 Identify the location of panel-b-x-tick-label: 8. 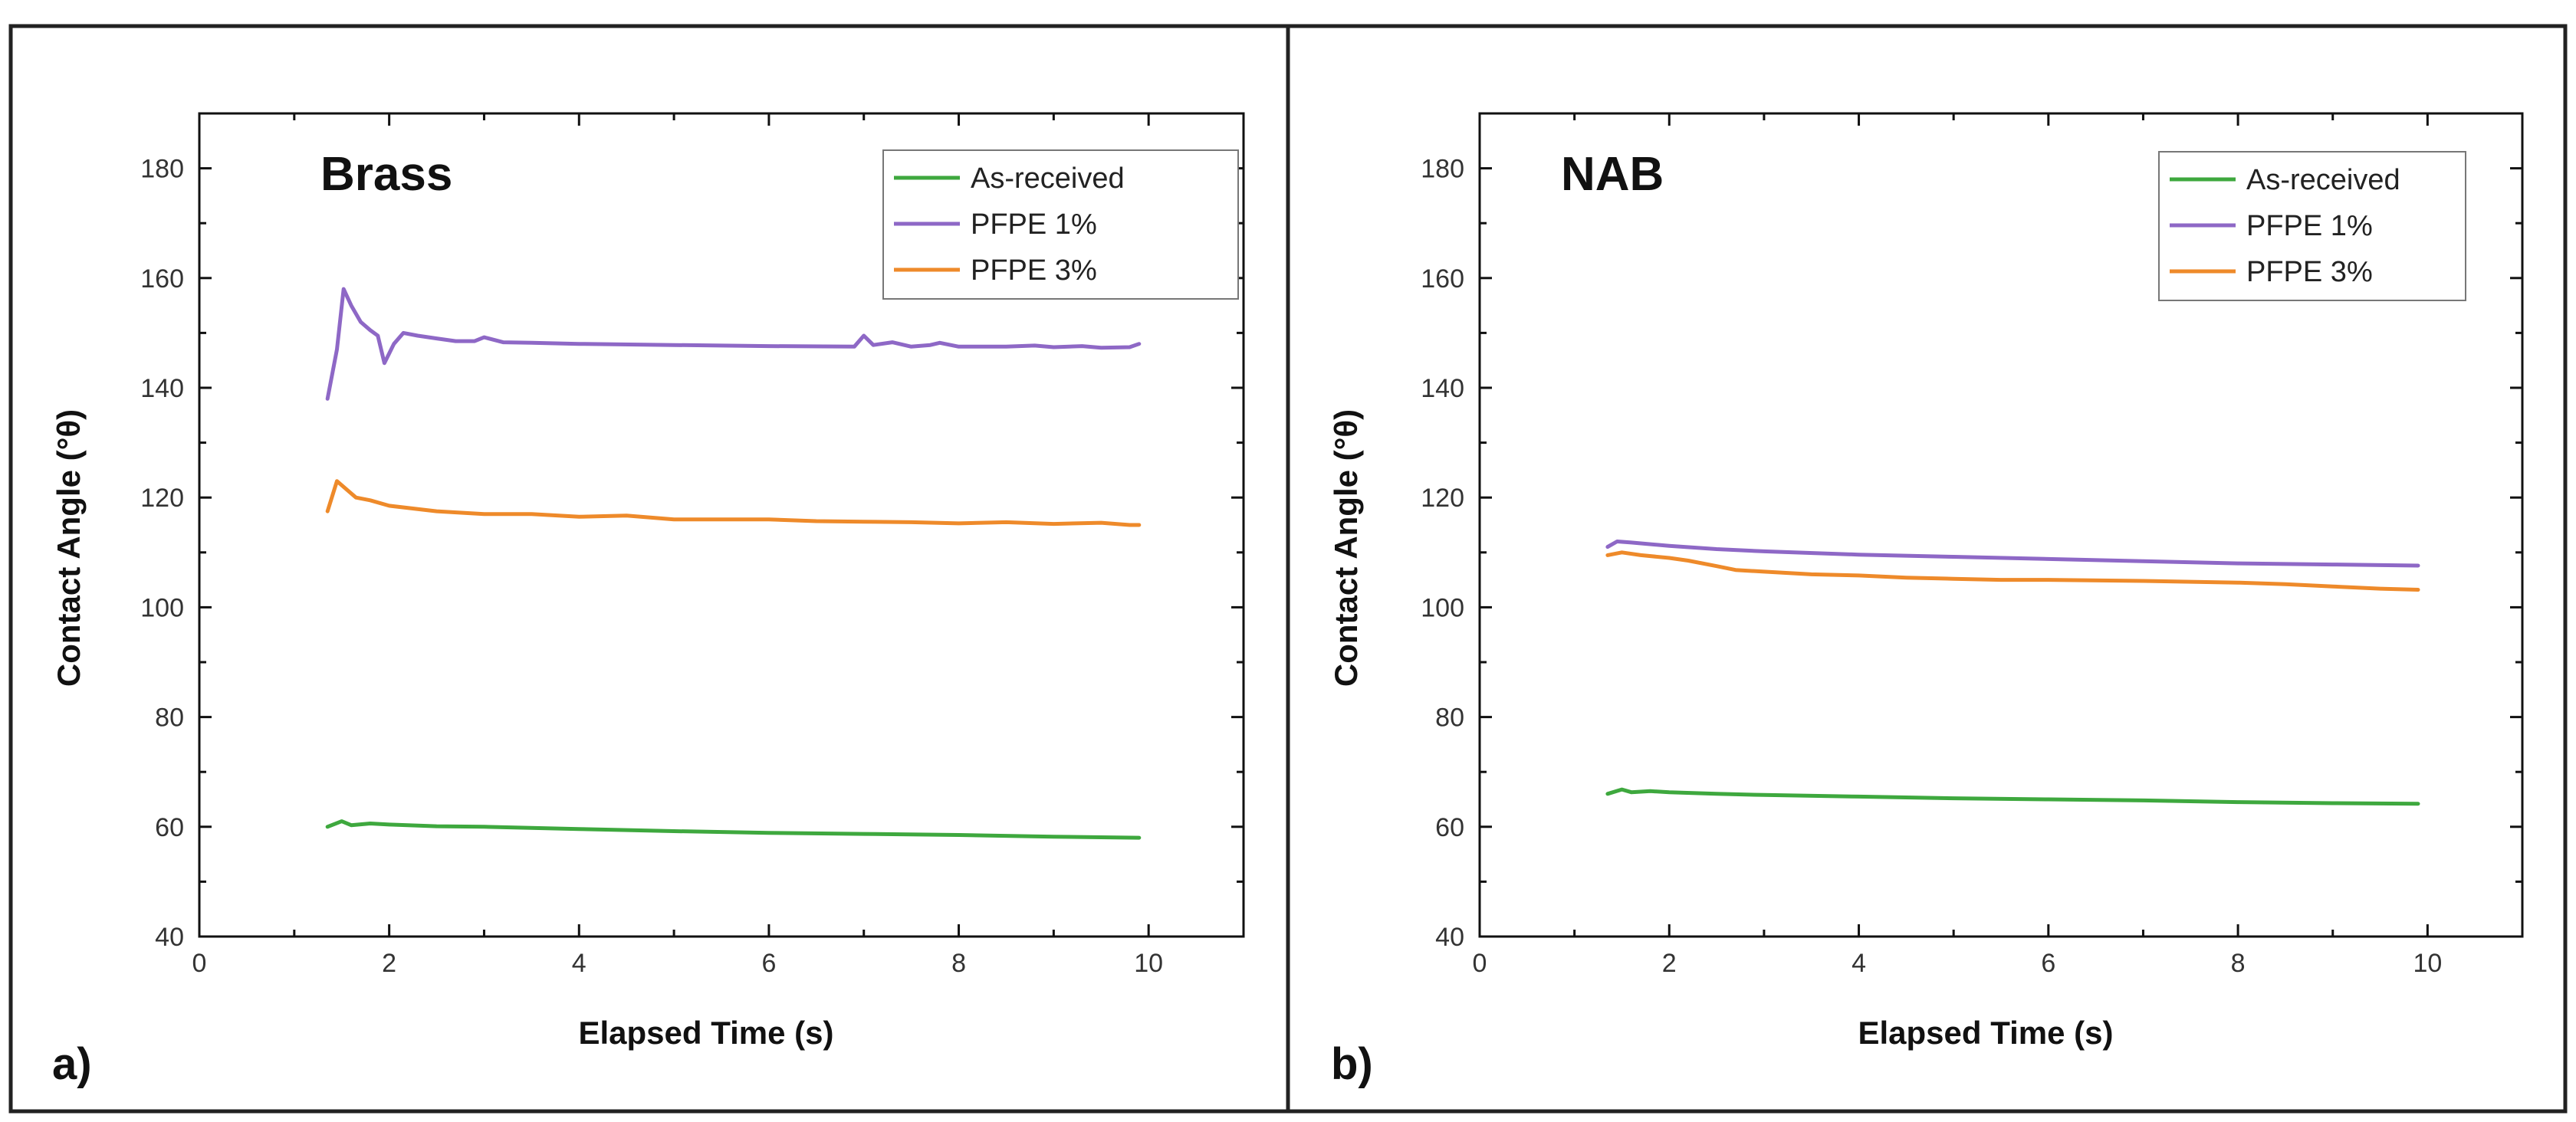
(2238, 964).